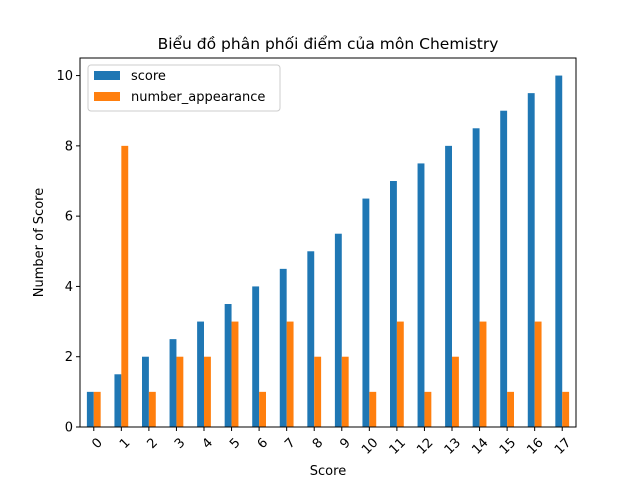 The image size is (640, 480). What do you see at coordinates (480, 446) in the screenshot?
I see `x-tick-label: 14` at bounding box center [480, 446].